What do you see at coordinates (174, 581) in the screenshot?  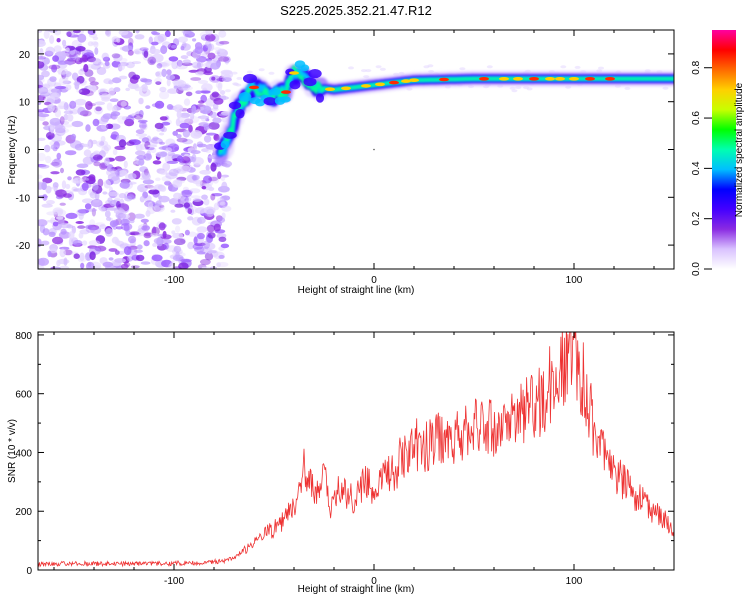 I see `x-tick-label: -100` at bounding box center [174, 581].